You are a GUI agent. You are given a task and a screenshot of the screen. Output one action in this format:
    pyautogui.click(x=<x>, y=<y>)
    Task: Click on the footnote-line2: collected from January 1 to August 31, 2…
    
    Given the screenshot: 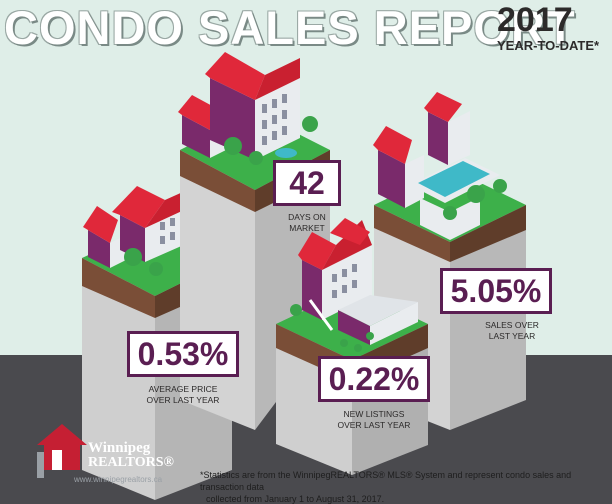 What is the action you would take?
    pyautogui.click(x=295, y=499)
    